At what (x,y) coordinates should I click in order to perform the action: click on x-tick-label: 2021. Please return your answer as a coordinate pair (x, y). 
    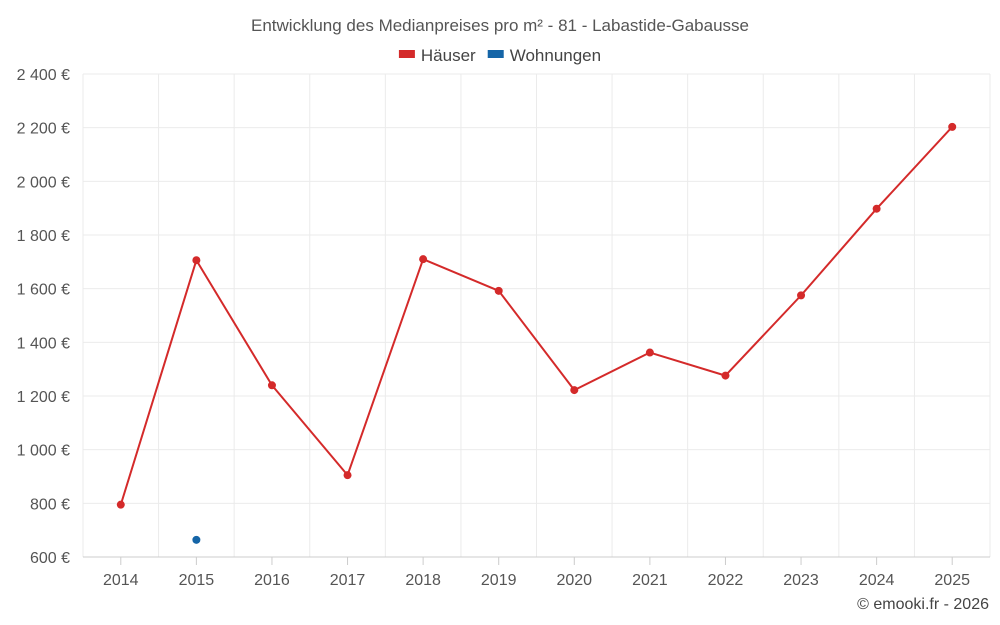
    Looking at the image, I should click on (650, 580).